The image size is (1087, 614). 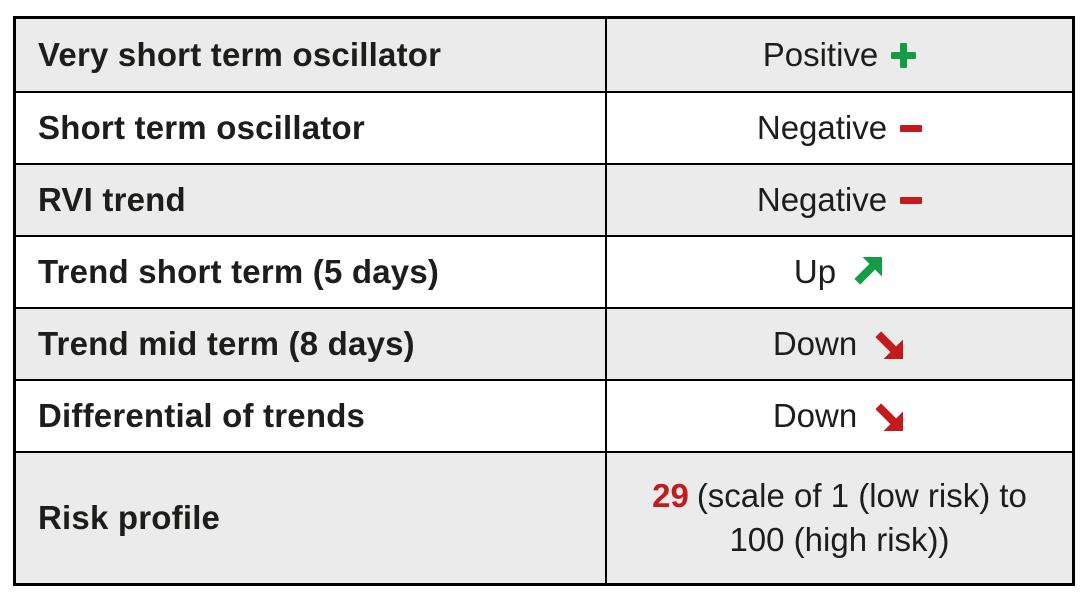 I want to click on table-row: Short term oscillator Negative, so click(x=544, y=127).